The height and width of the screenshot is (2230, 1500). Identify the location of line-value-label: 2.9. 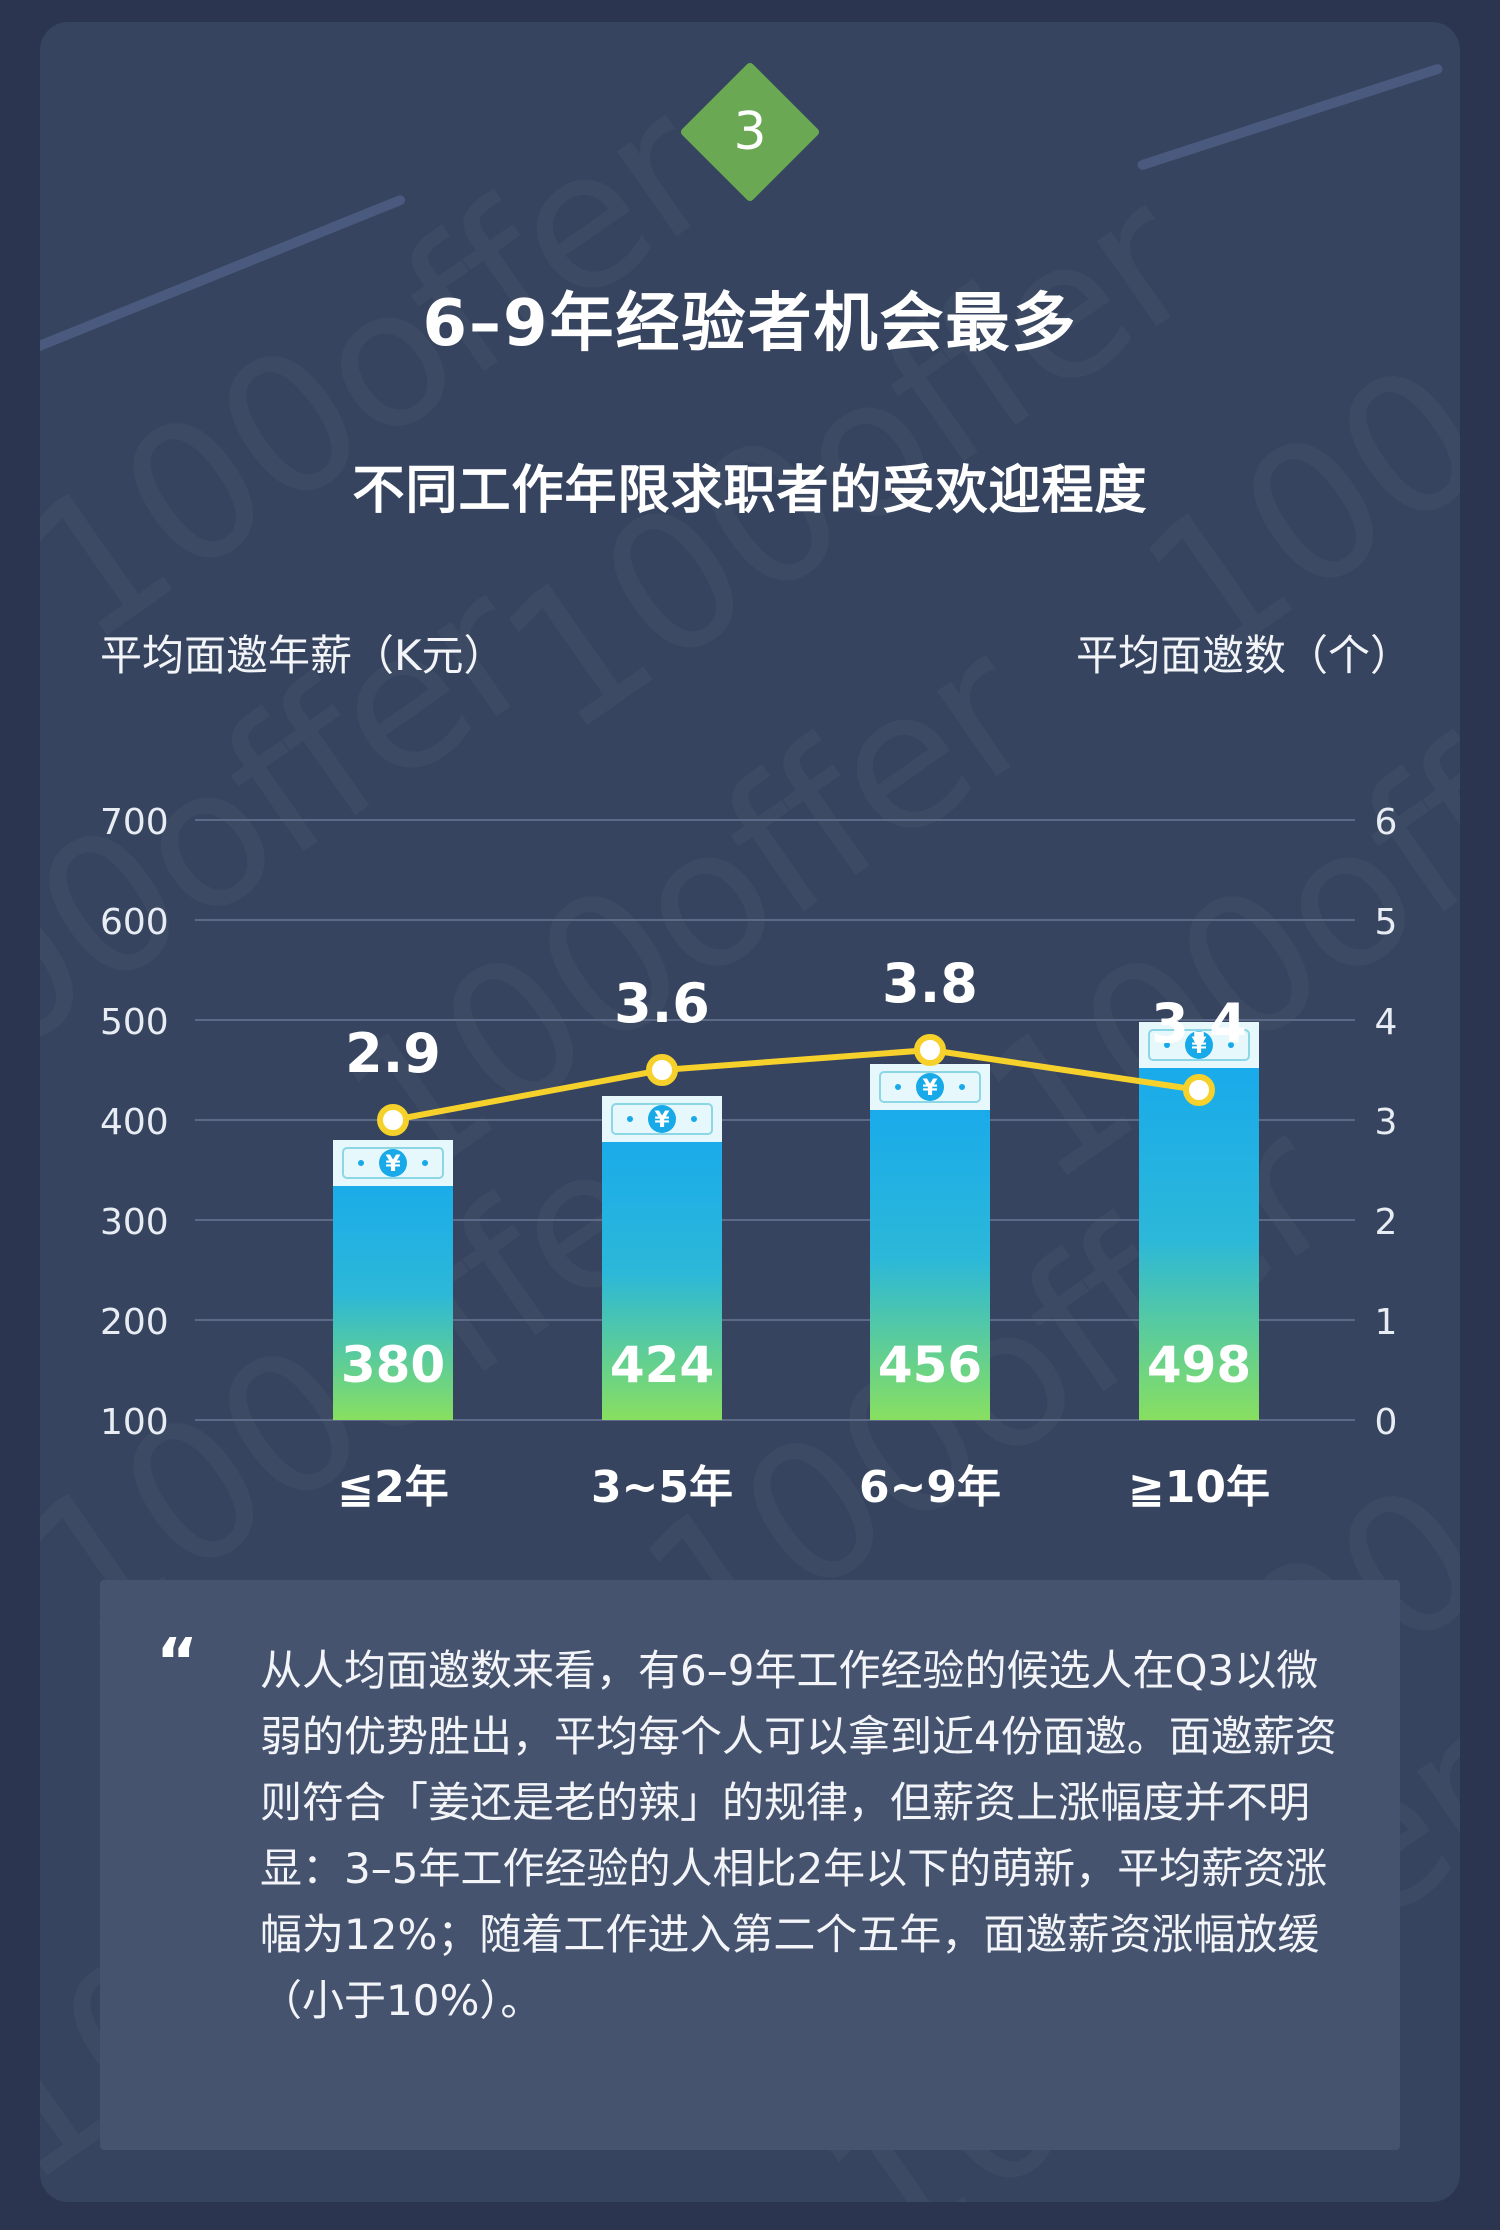
(393, 1053).